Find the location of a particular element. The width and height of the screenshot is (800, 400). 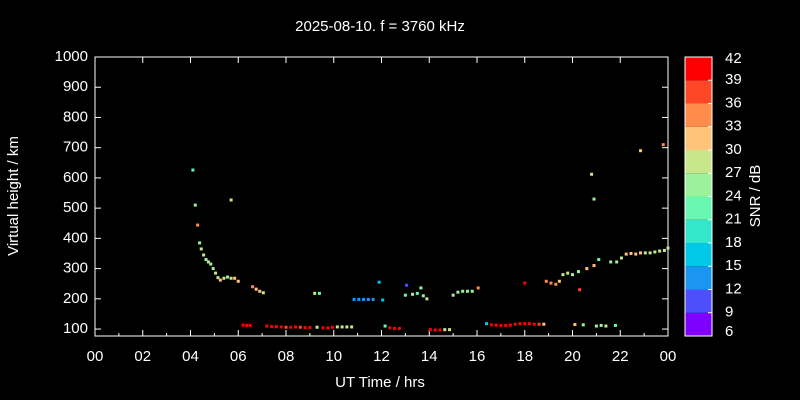

x-tick-label: 14 is located at coordinates (429, 356).